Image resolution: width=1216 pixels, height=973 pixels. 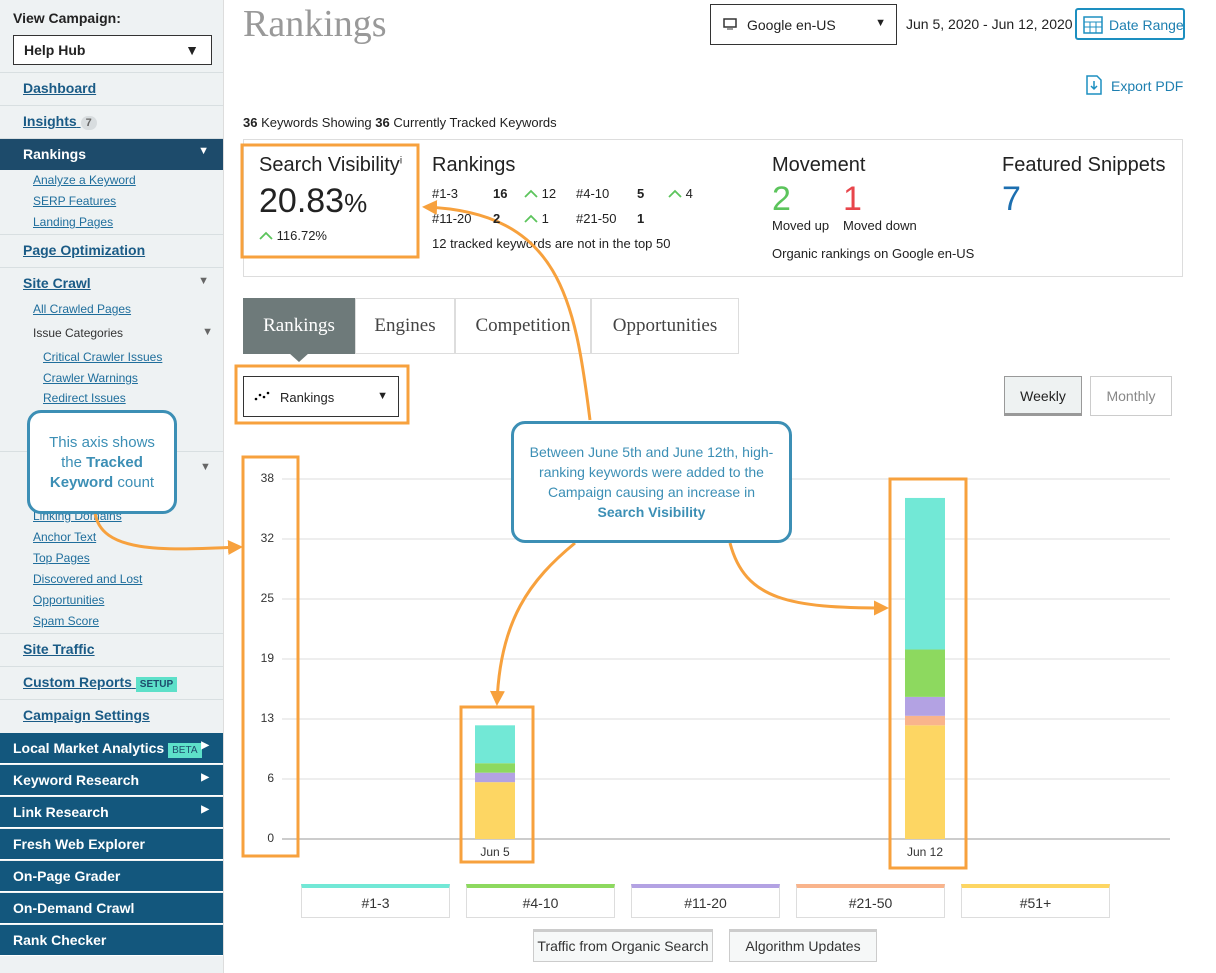 I want to click on visibility-change: 116.72%, so click(x=293, y=235).